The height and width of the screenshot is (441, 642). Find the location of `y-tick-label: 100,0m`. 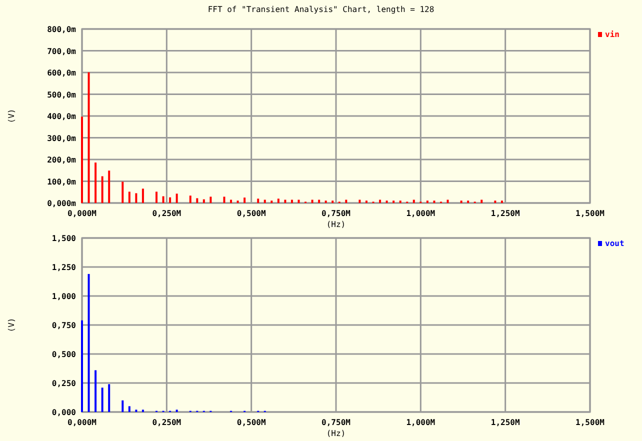

y-tick-label: 100,0m is located at coordinates (61, 181).